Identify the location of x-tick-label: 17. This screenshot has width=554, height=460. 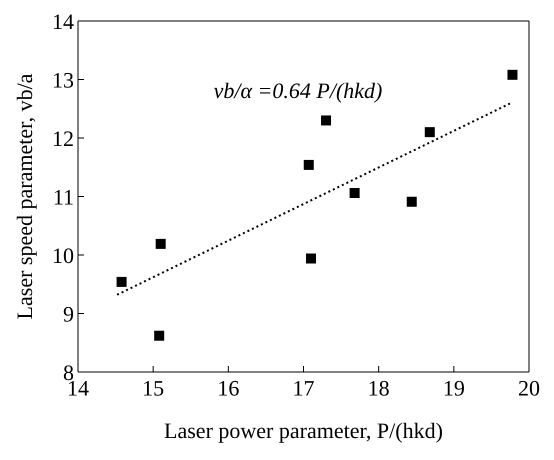
(303, 388).